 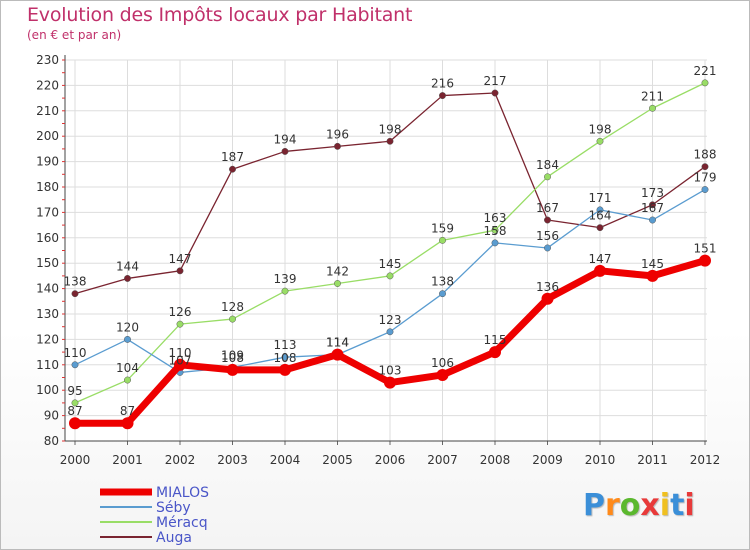 I want to click on y-tick-label: 150, so click(x=47, y=263).